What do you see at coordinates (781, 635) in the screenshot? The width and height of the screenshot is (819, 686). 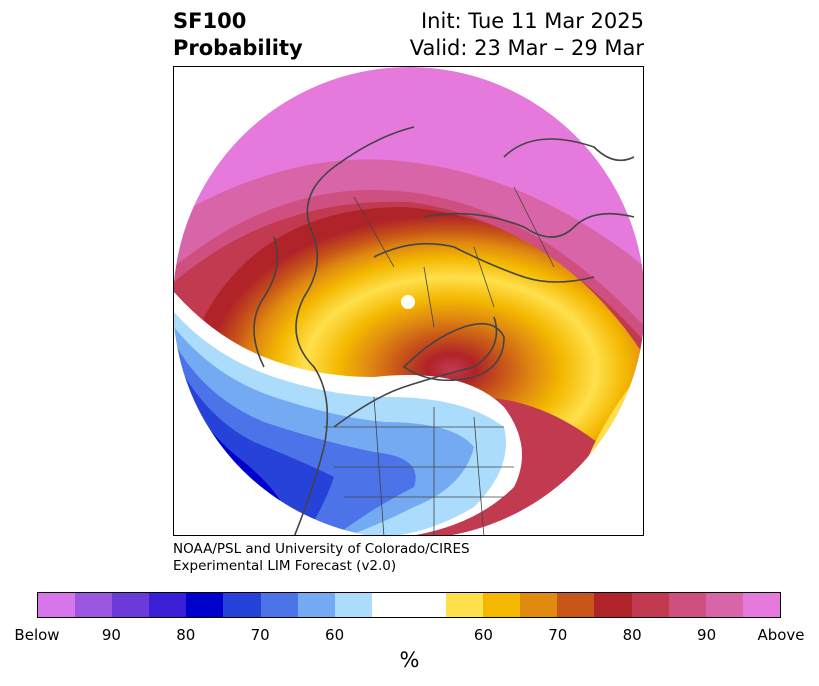 I see `colorbar-tick-label: Above` at bounding box center [781, 635].